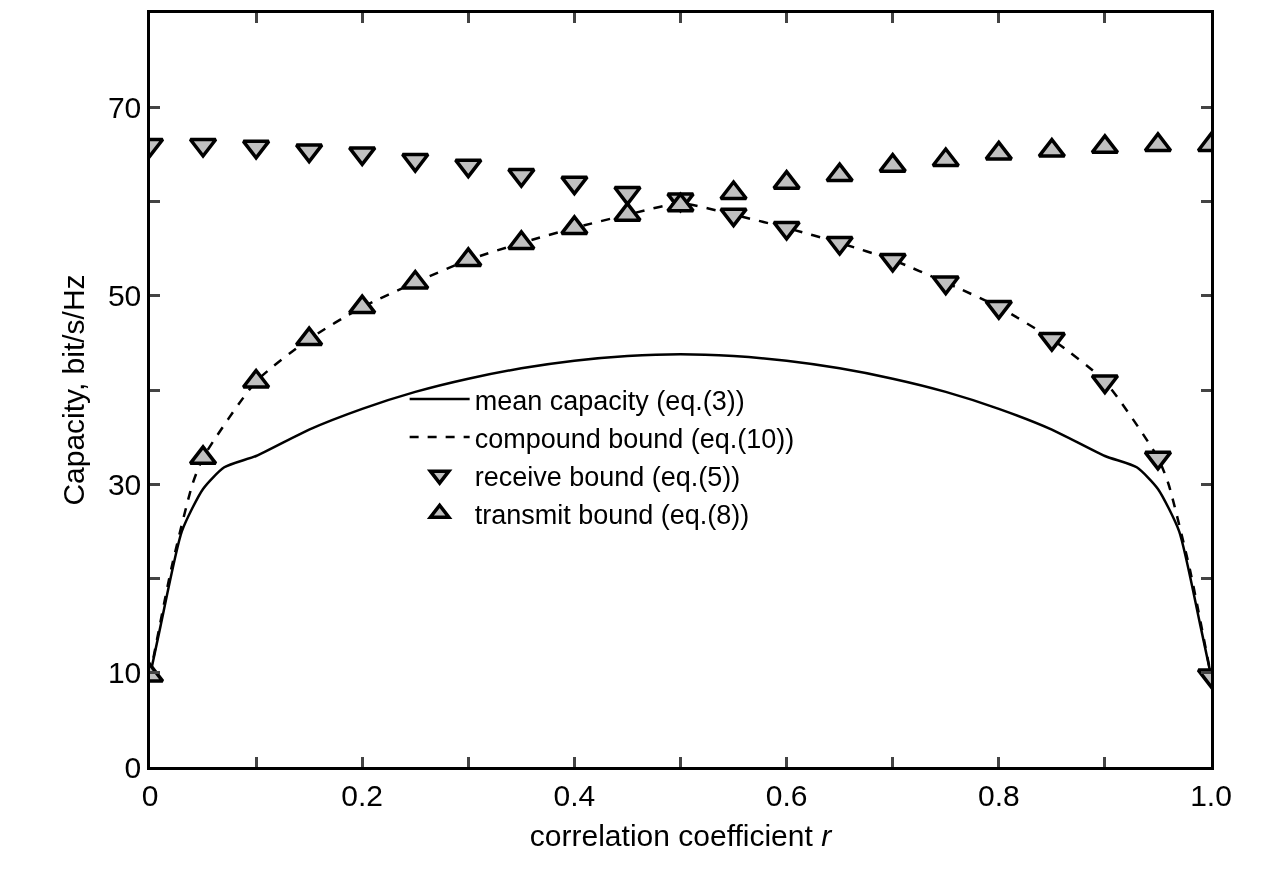 This screenshot has width=1261, height=892. I want to click on y-tick-label: 50, so click(124, 296).